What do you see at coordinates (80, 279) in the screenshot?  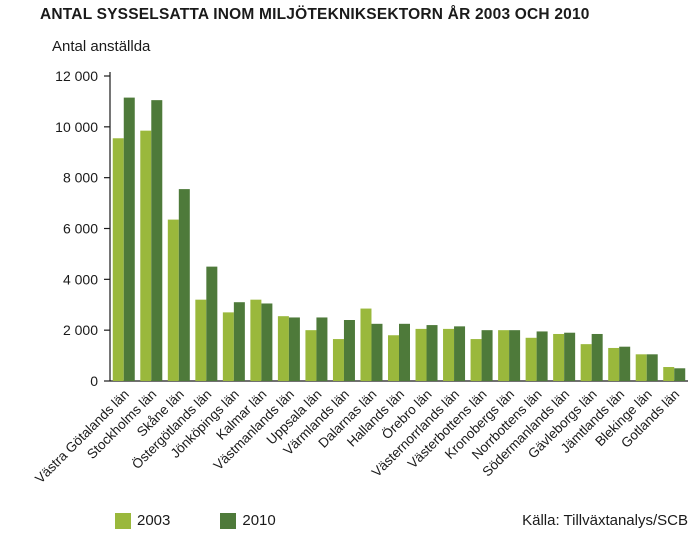 I see `y-tick-label: 4 000` at bounding box center [80, 279].